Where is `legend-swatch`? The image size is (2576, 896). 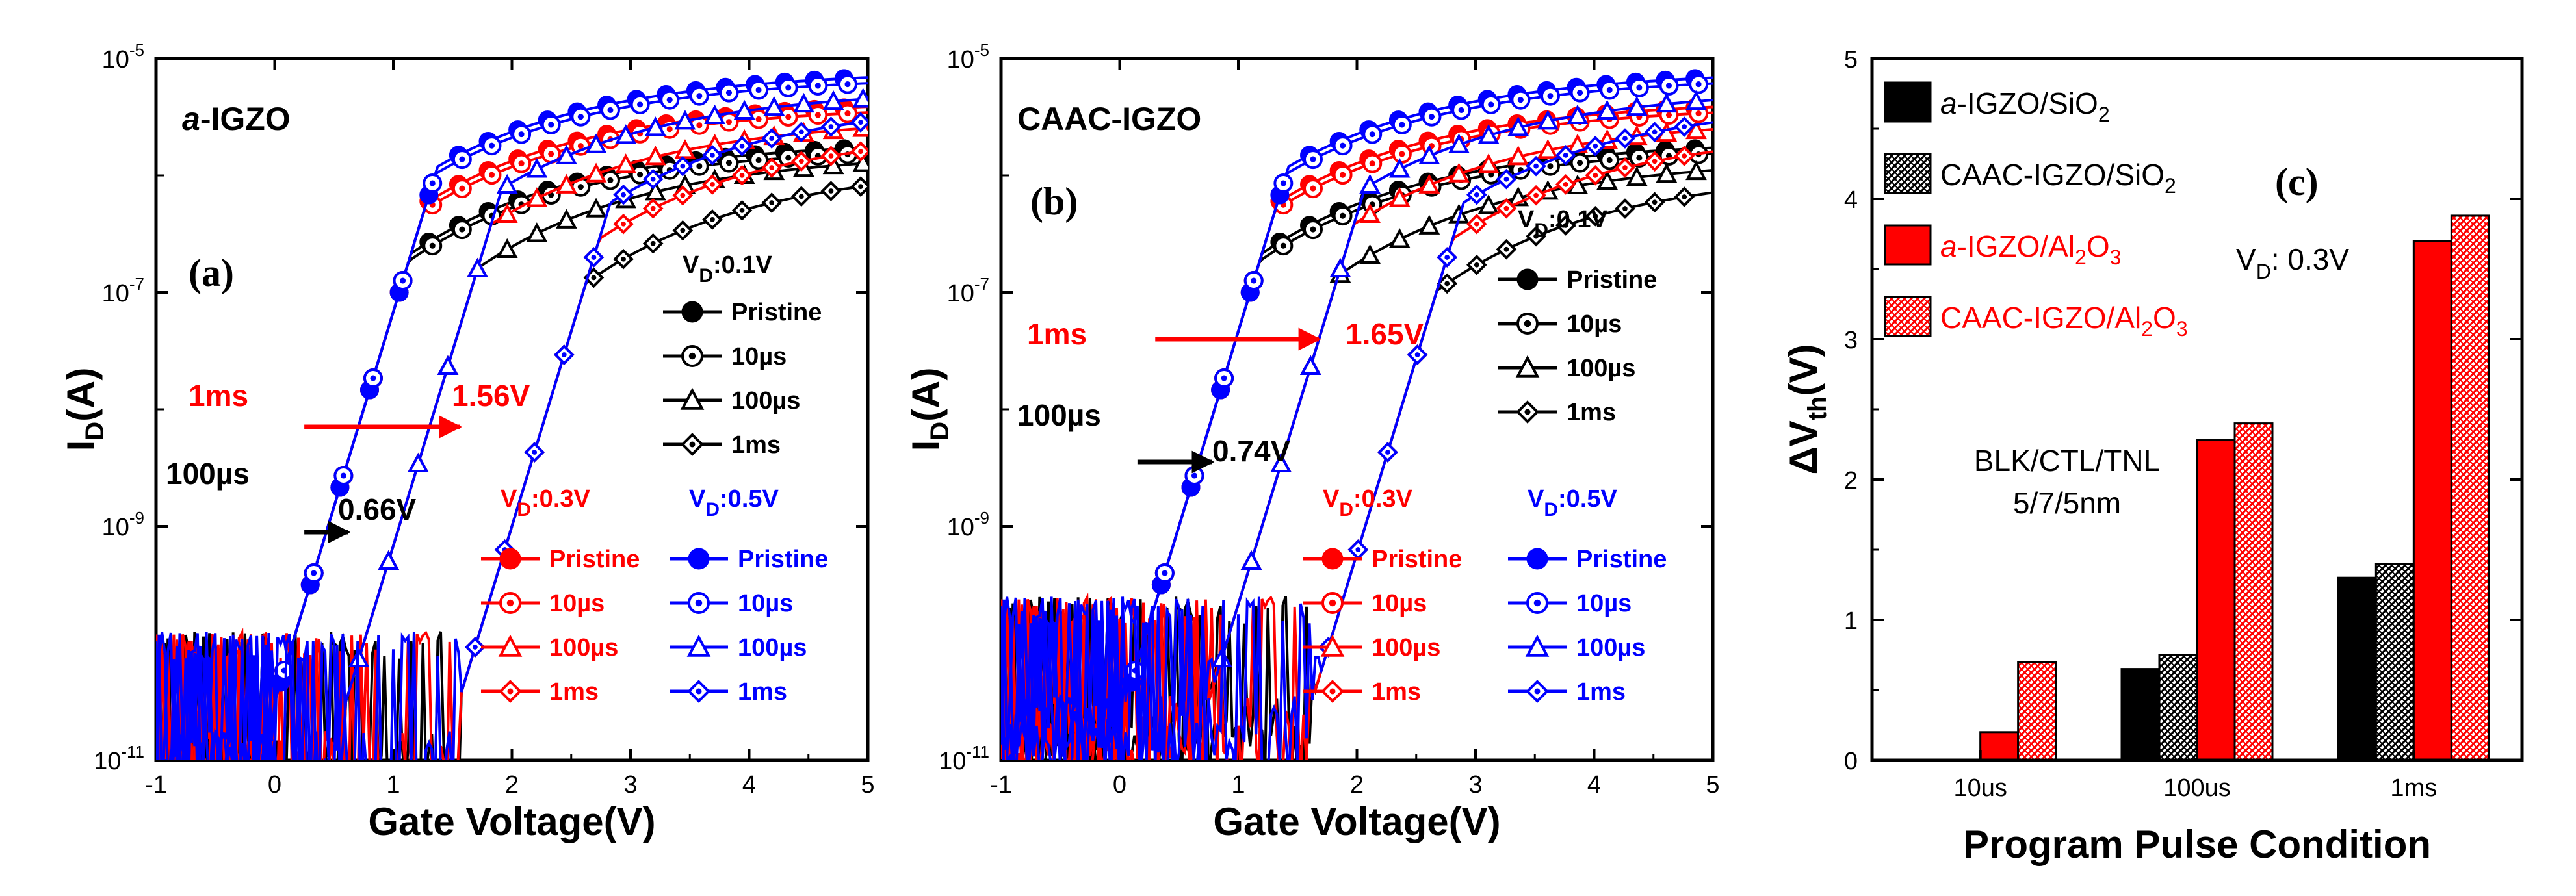 legend-swatch is located at coordinates (1908, 245).